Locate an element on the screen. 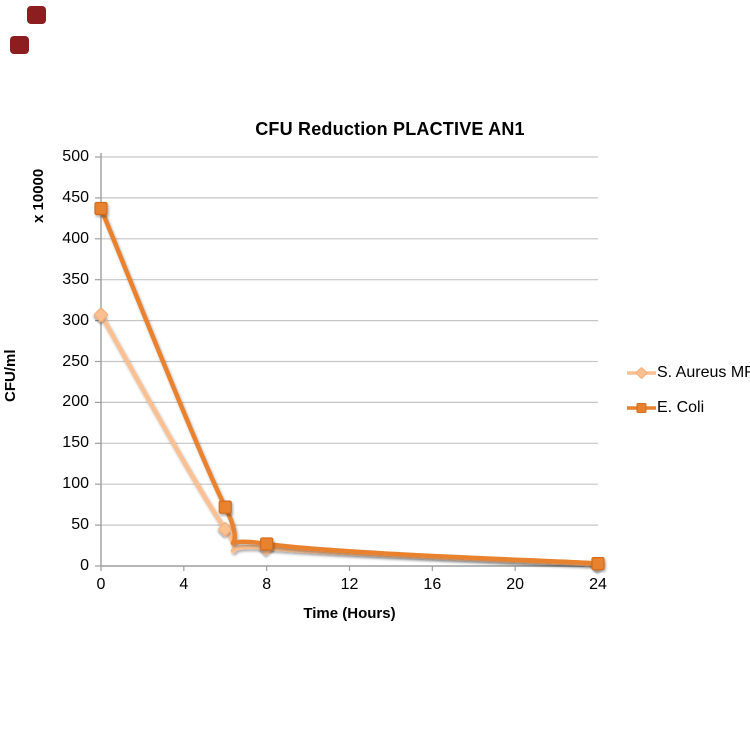  x-tick-label: 8 is located at coordinates (267, 584).